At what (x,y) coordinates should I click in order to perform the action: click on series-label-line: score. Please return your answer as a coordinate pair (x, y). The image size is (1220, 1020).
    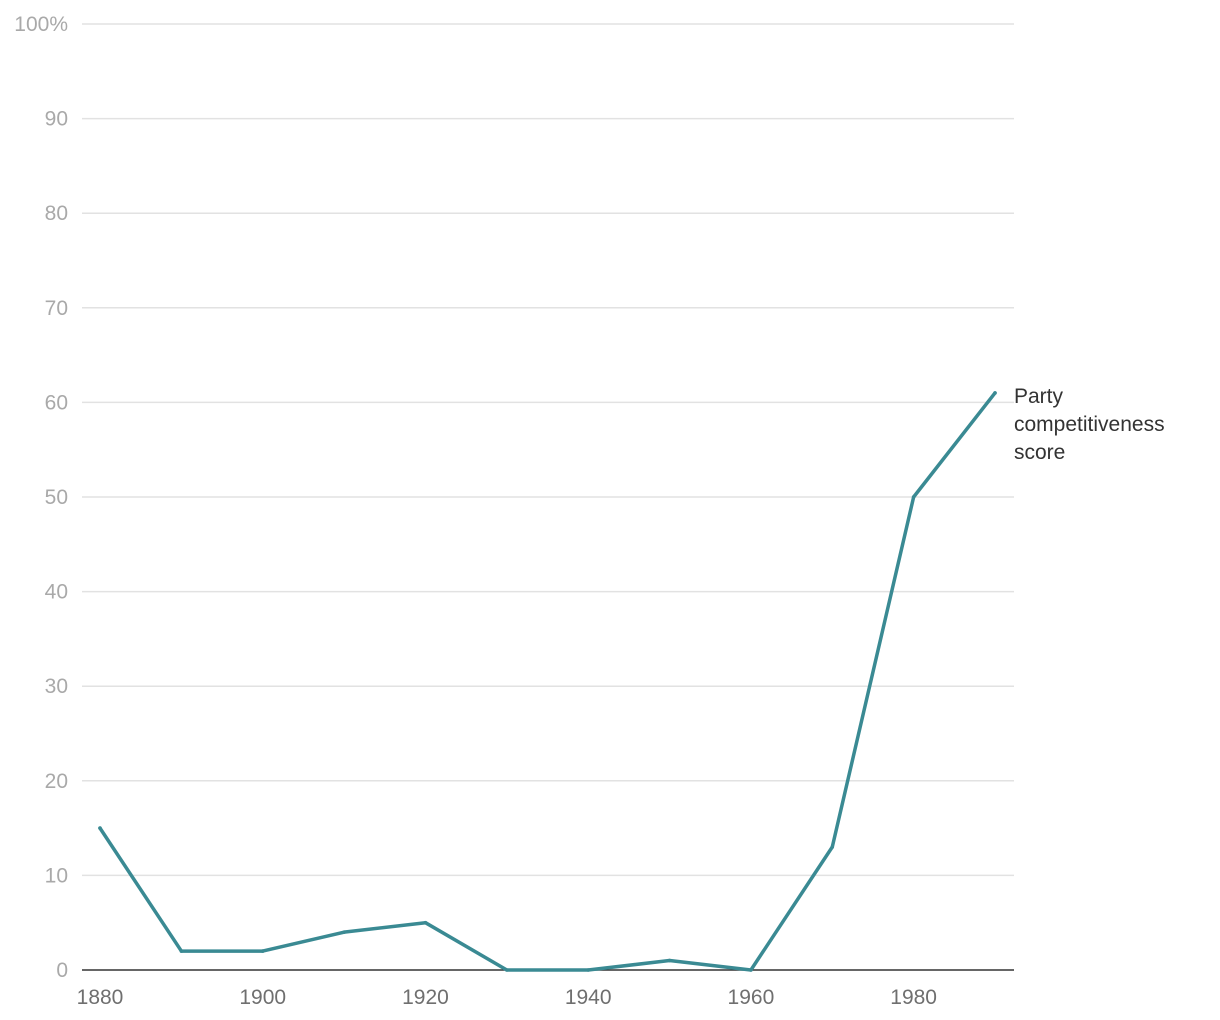
    Looking at the image, I should click on (1039, 452).